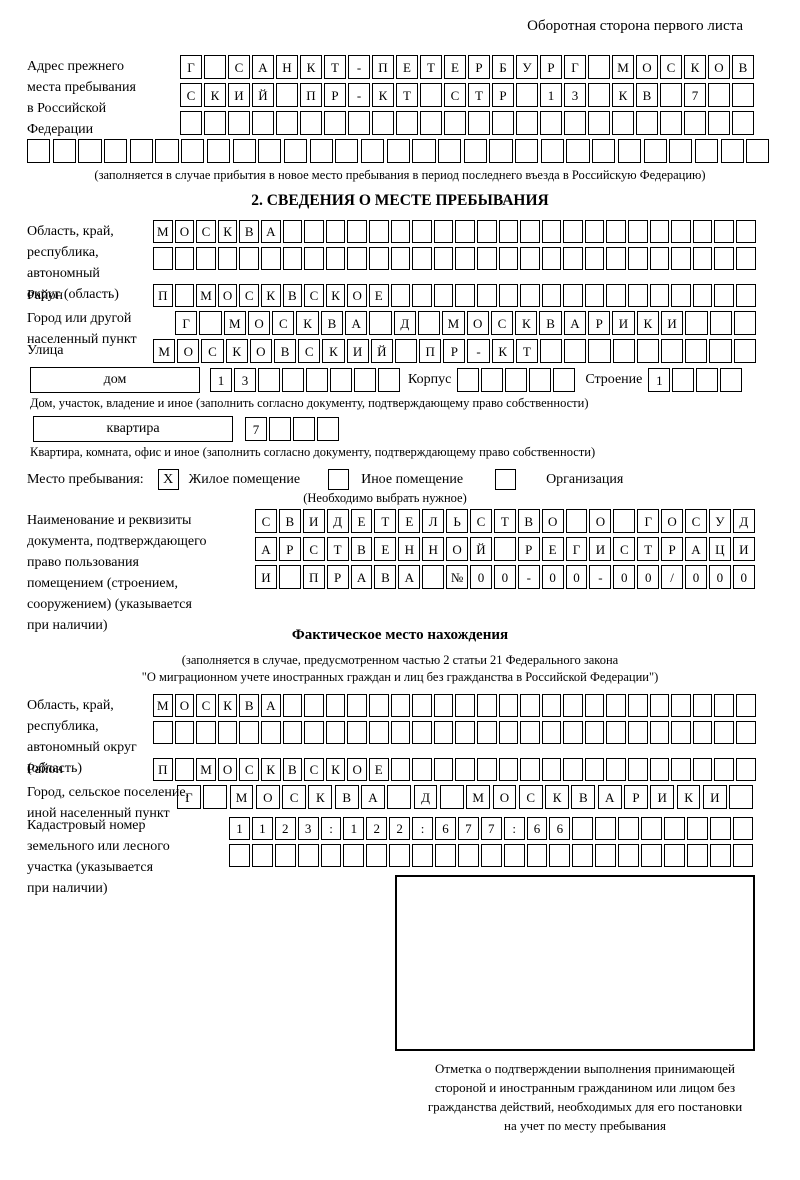  I want to click on char-cell: М, so click(206, 295).